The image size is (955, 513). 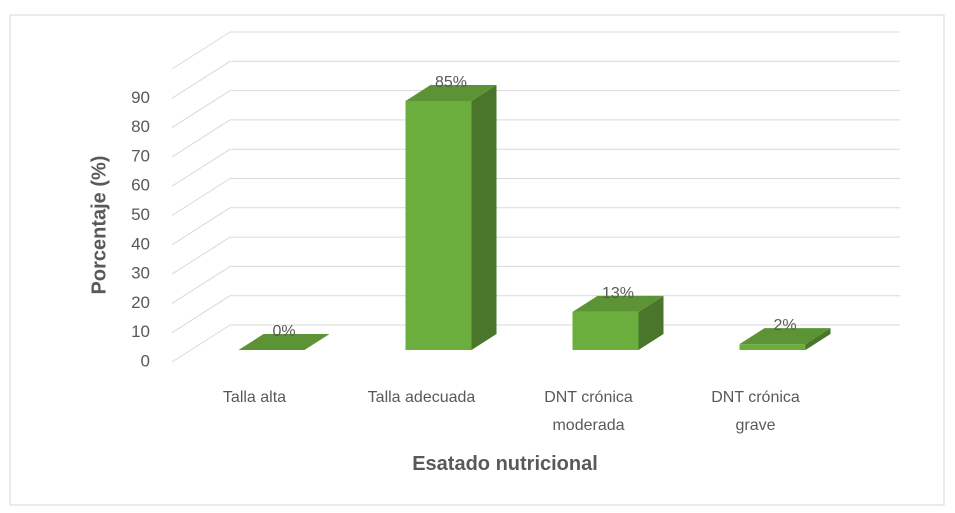 I want to click on value-label: 2%, so click(x=784, y=325).